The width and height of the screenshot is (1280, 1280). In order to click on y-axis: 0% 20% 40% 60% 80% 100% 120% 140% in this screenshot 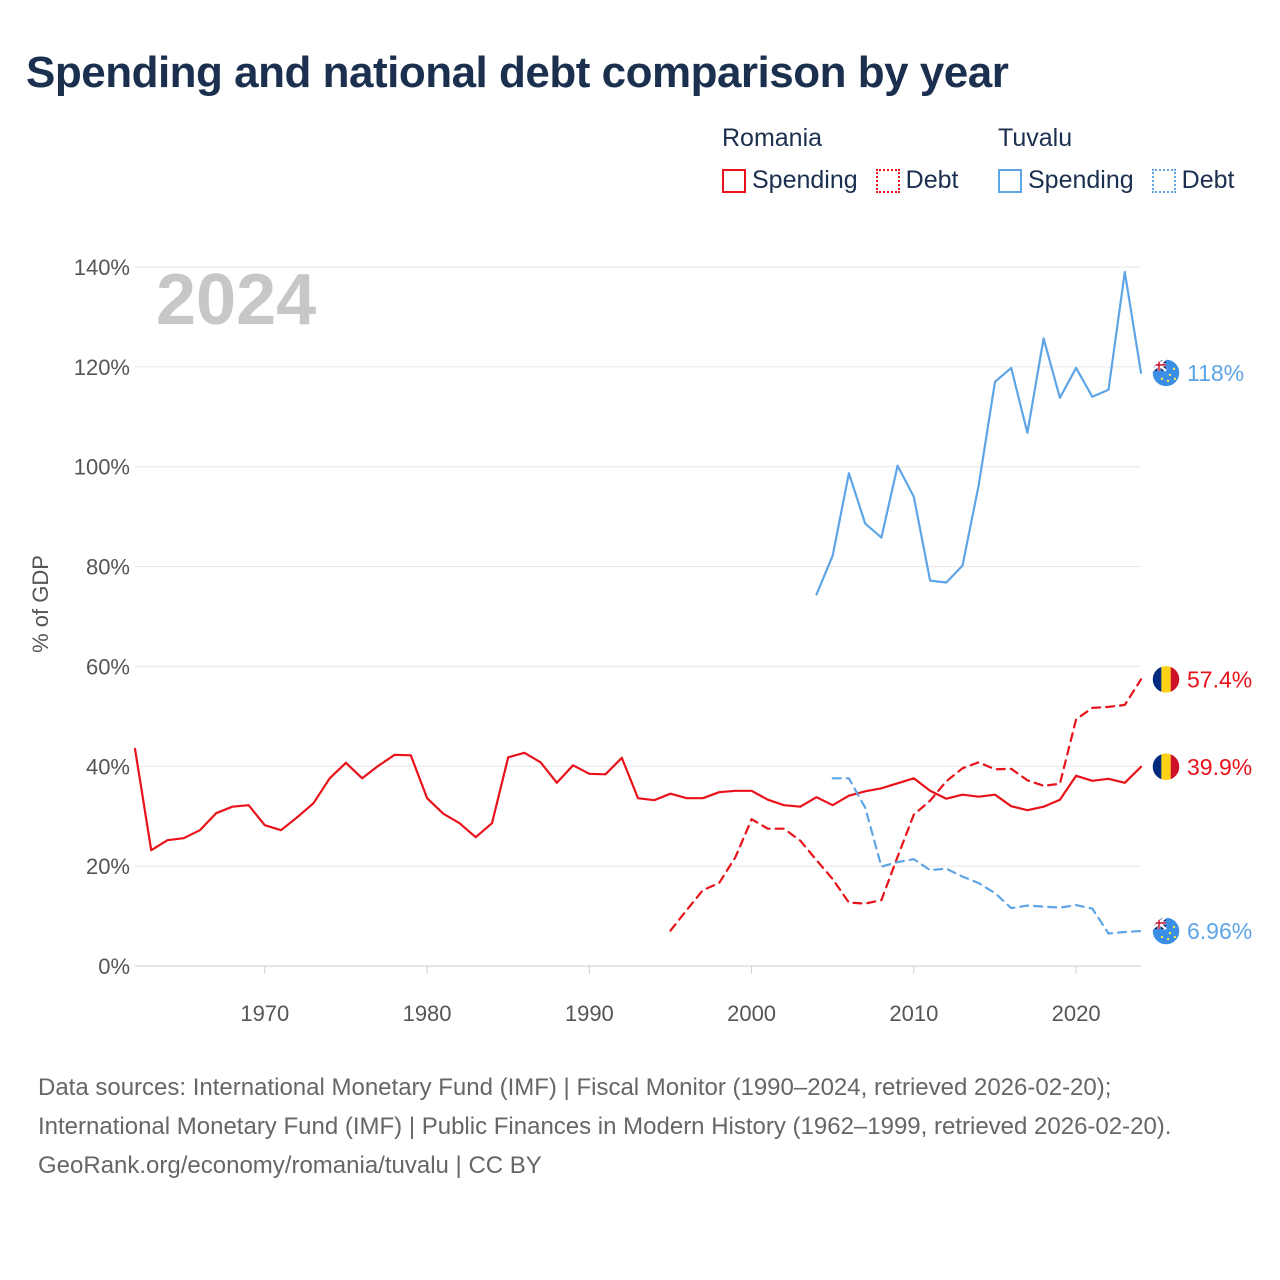, I will do `click(102, 617)`.